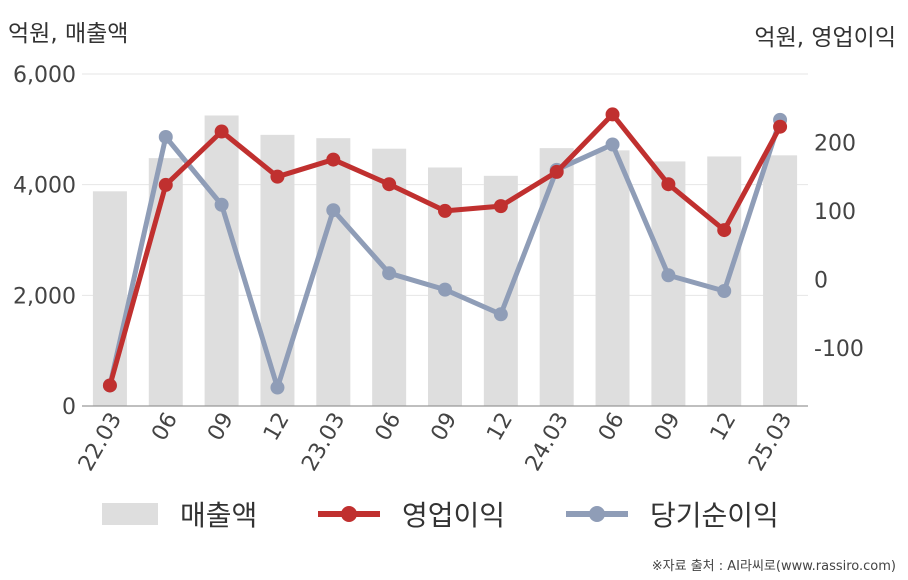  I want to click on x-tick-label: 25.03, so click(770, 442).